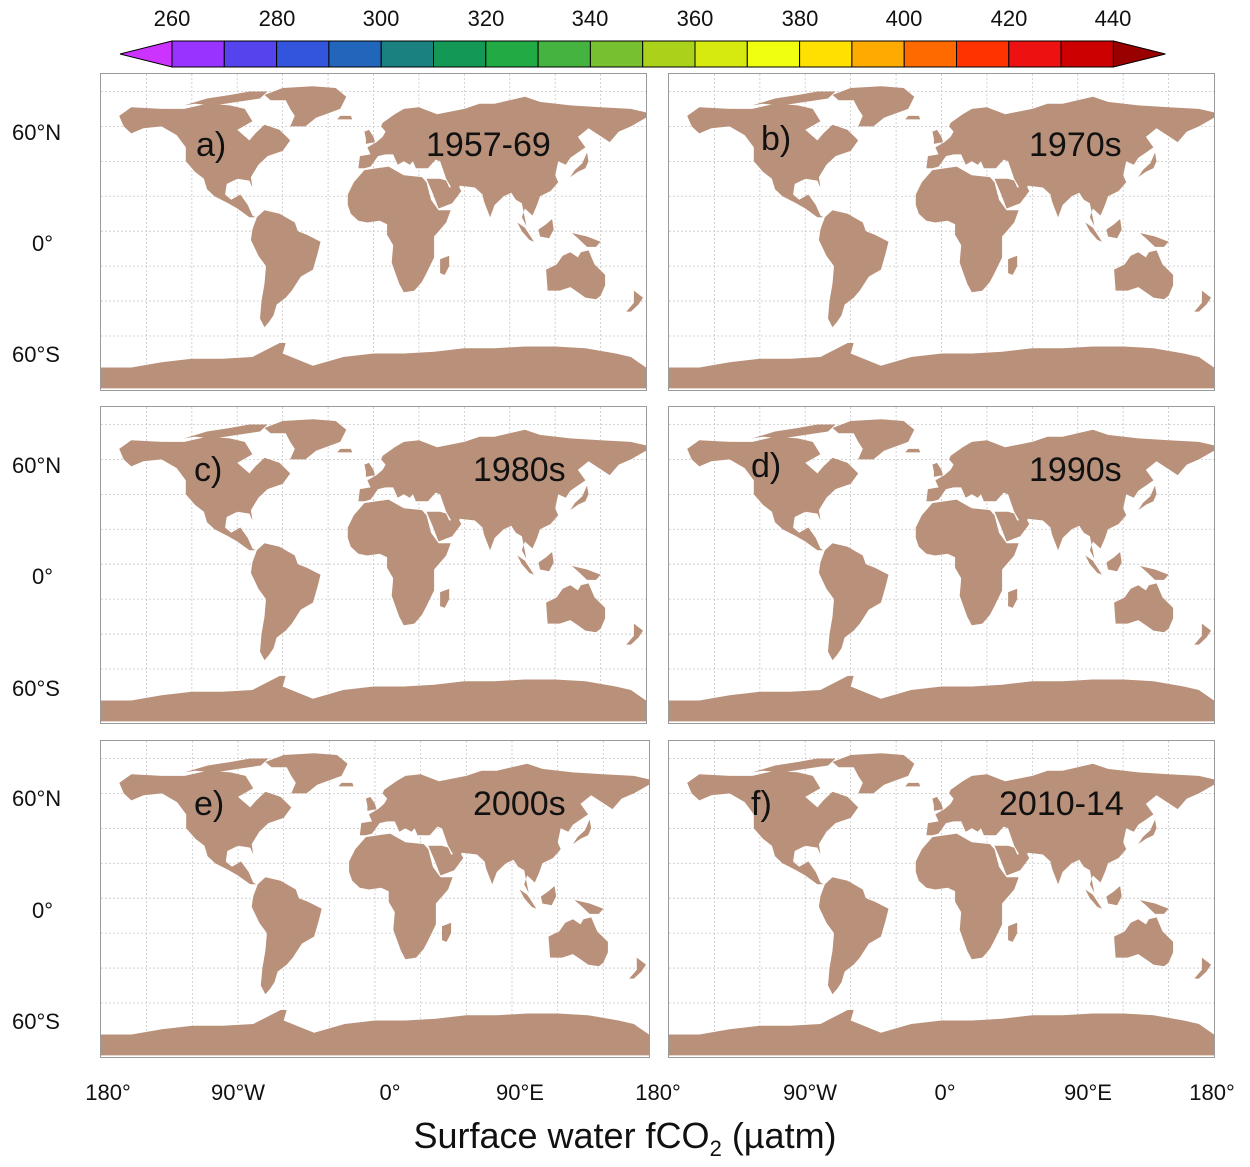 The image size is (1250, 1167). What do you see at coordinates (211, 145) in the screenshot?
I see `panel-letter: a)` at bounding box center [211, 145].